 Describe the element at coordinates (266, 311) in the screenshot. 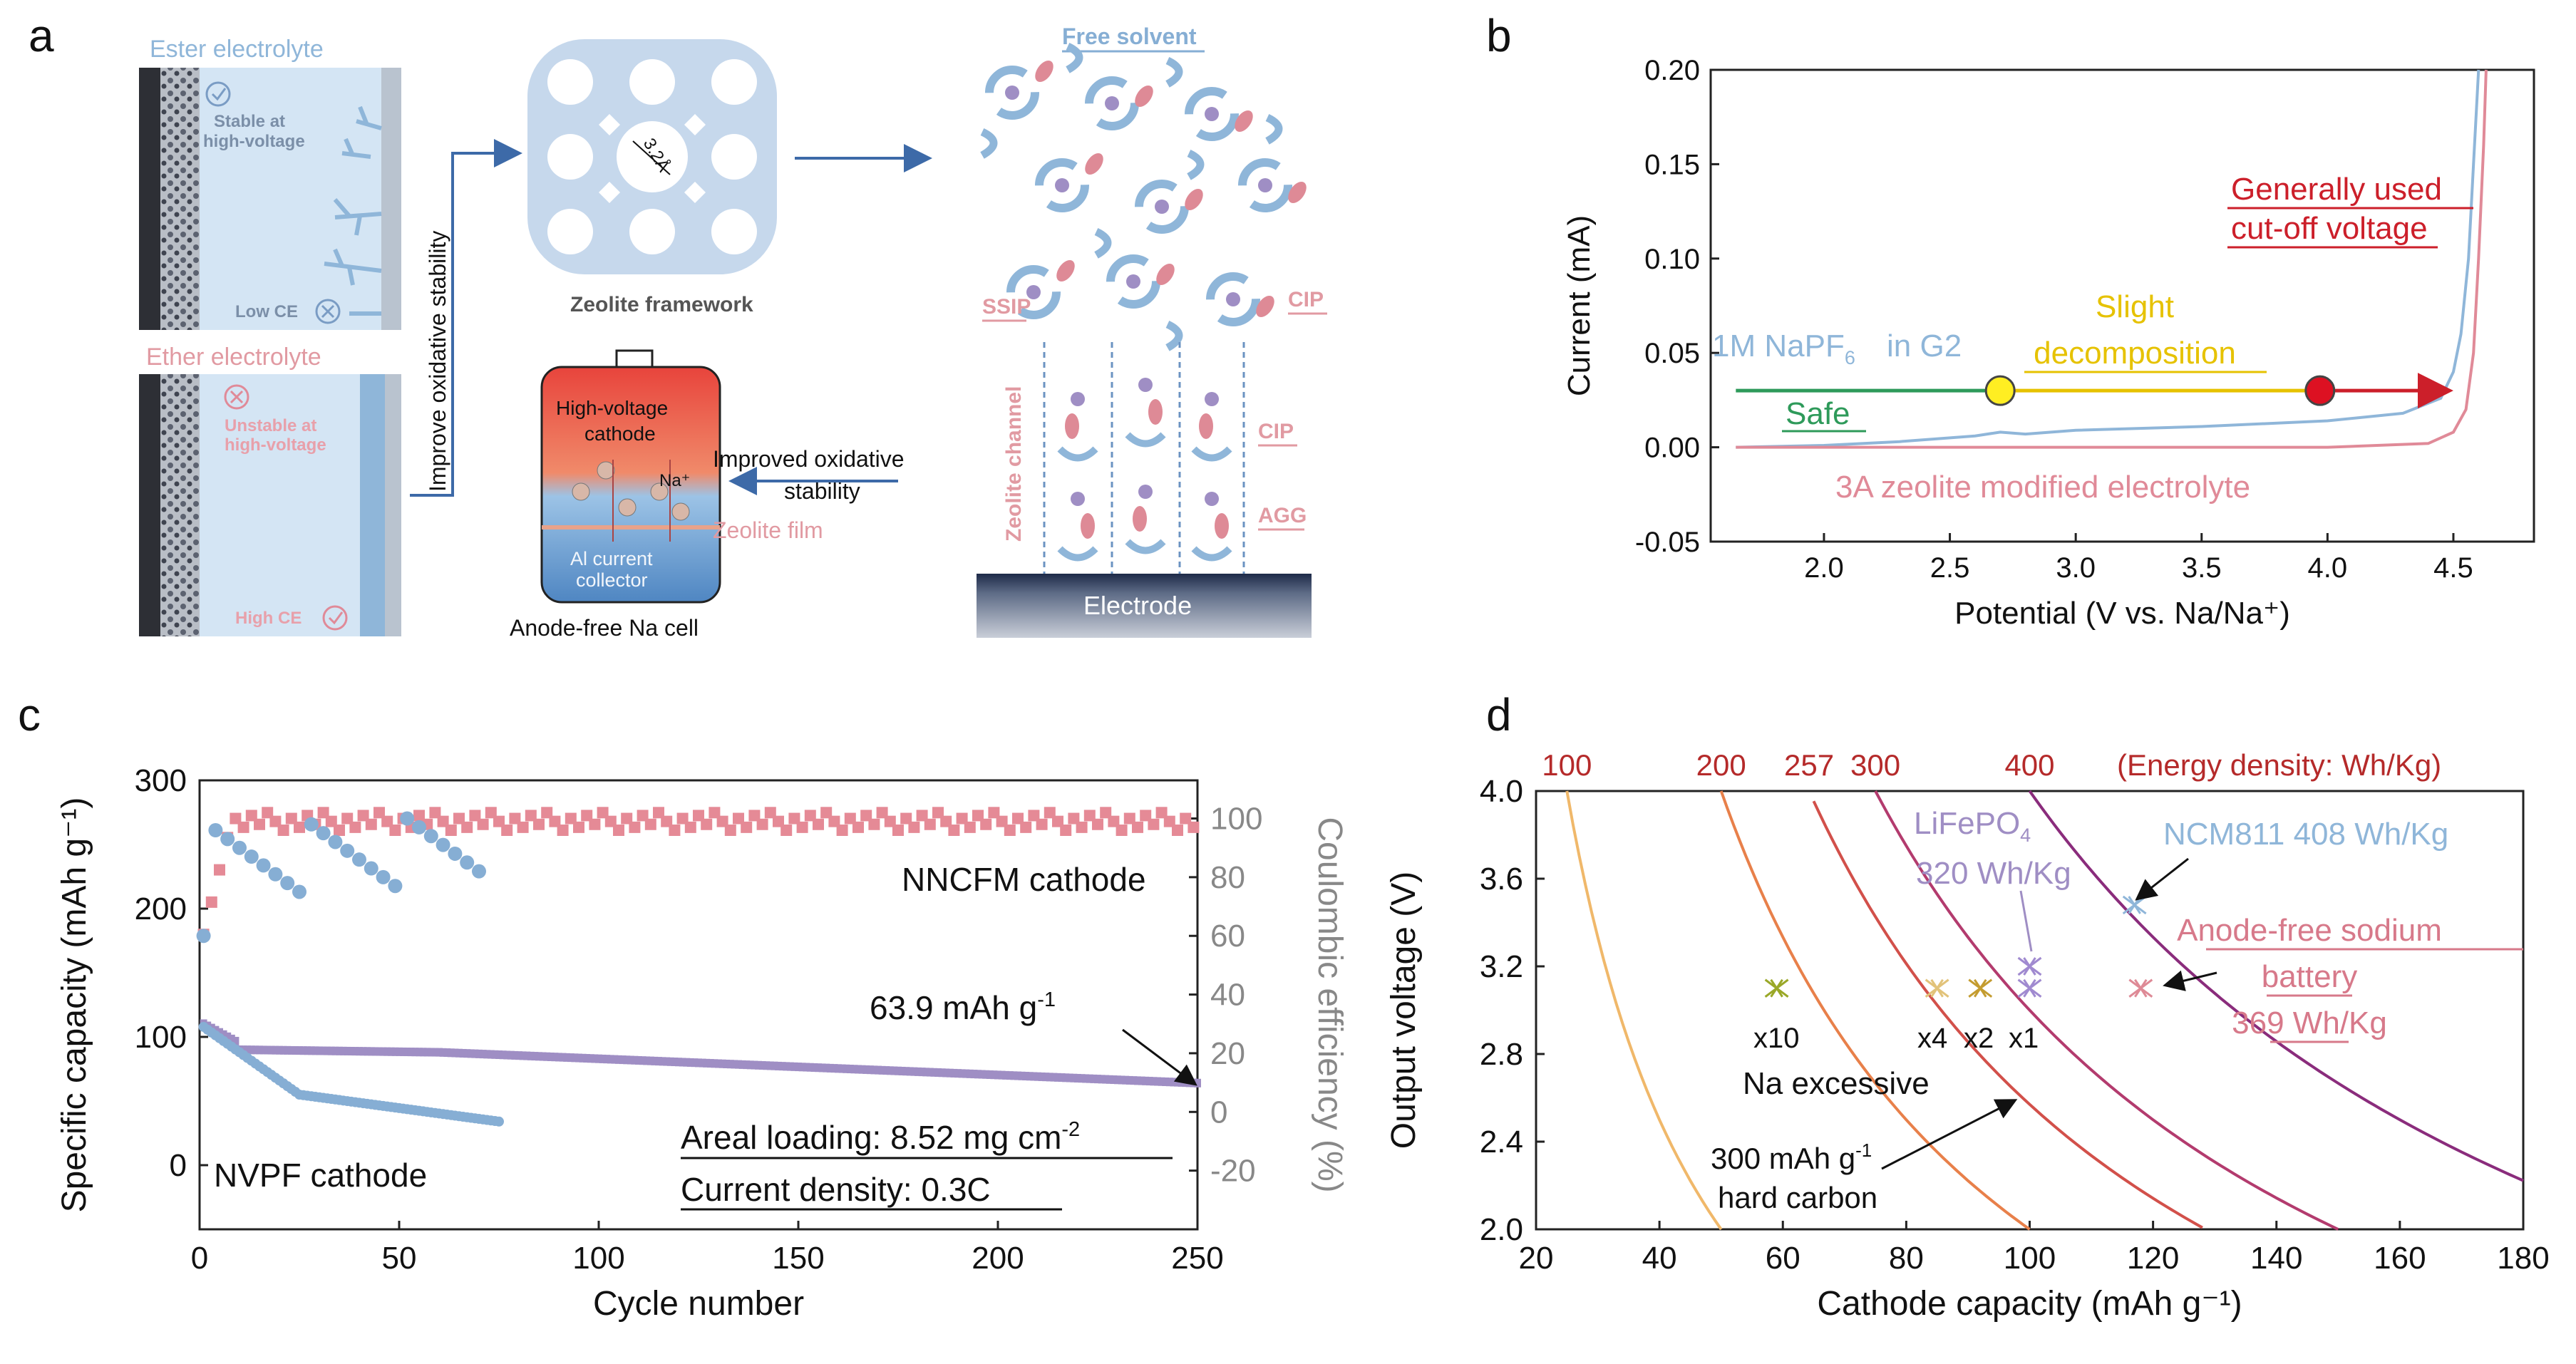

I see `ester-lowce: Low CE` at that location.